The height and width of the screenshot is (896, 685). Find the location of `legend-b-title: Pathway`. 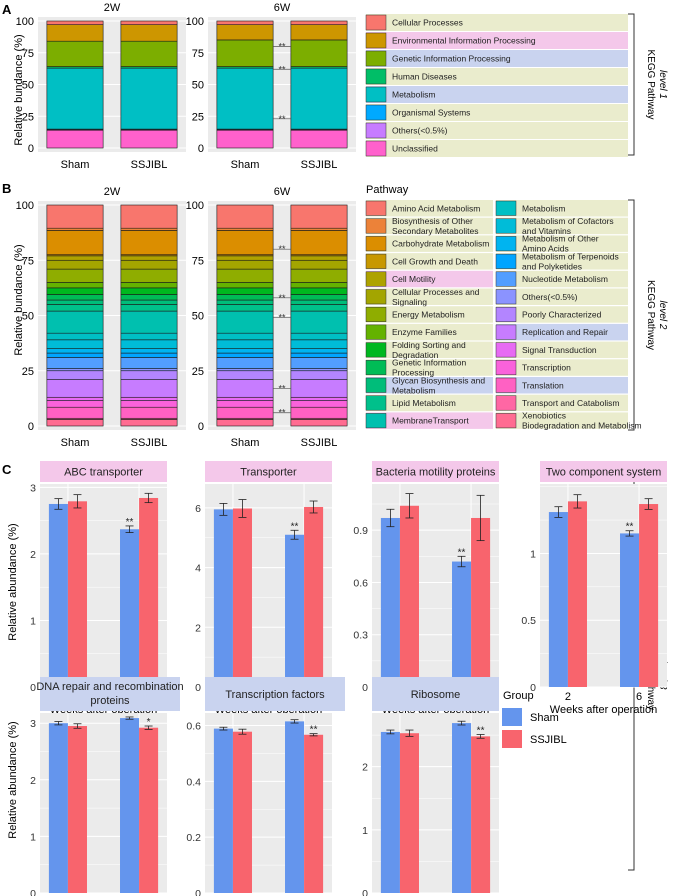

legend-b-title: Pathway is located at coordinates (387, 190).